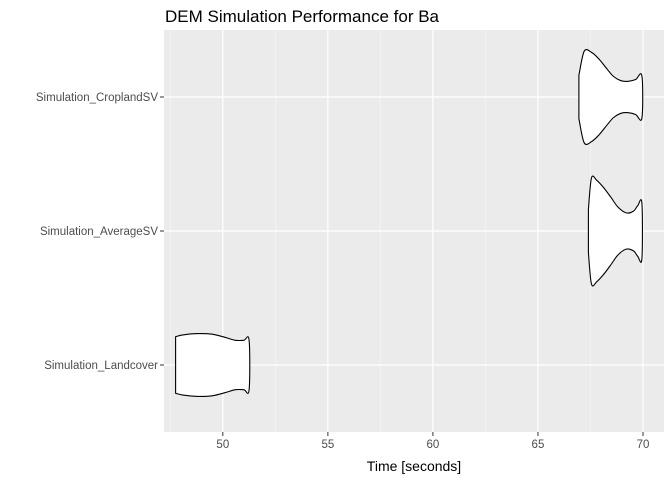  I want to click on y-tick-label: Simulation_CroplandSV, so click(97, 98).